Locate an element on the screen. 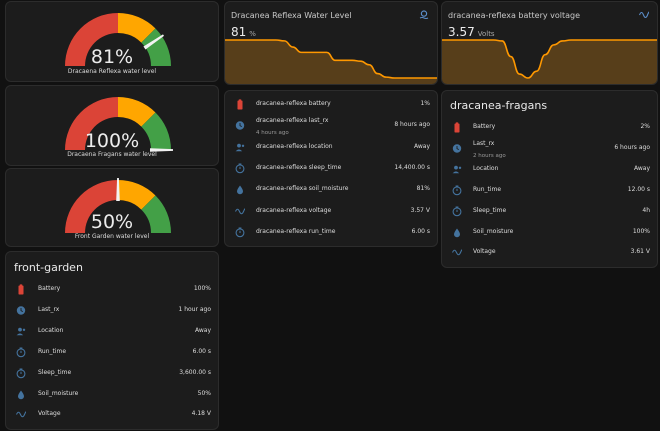 Image resolution: width=660 pixels, height=431 pixels. gauge-name: Dracaena Fragans water level is located at coordinates (112, 154).